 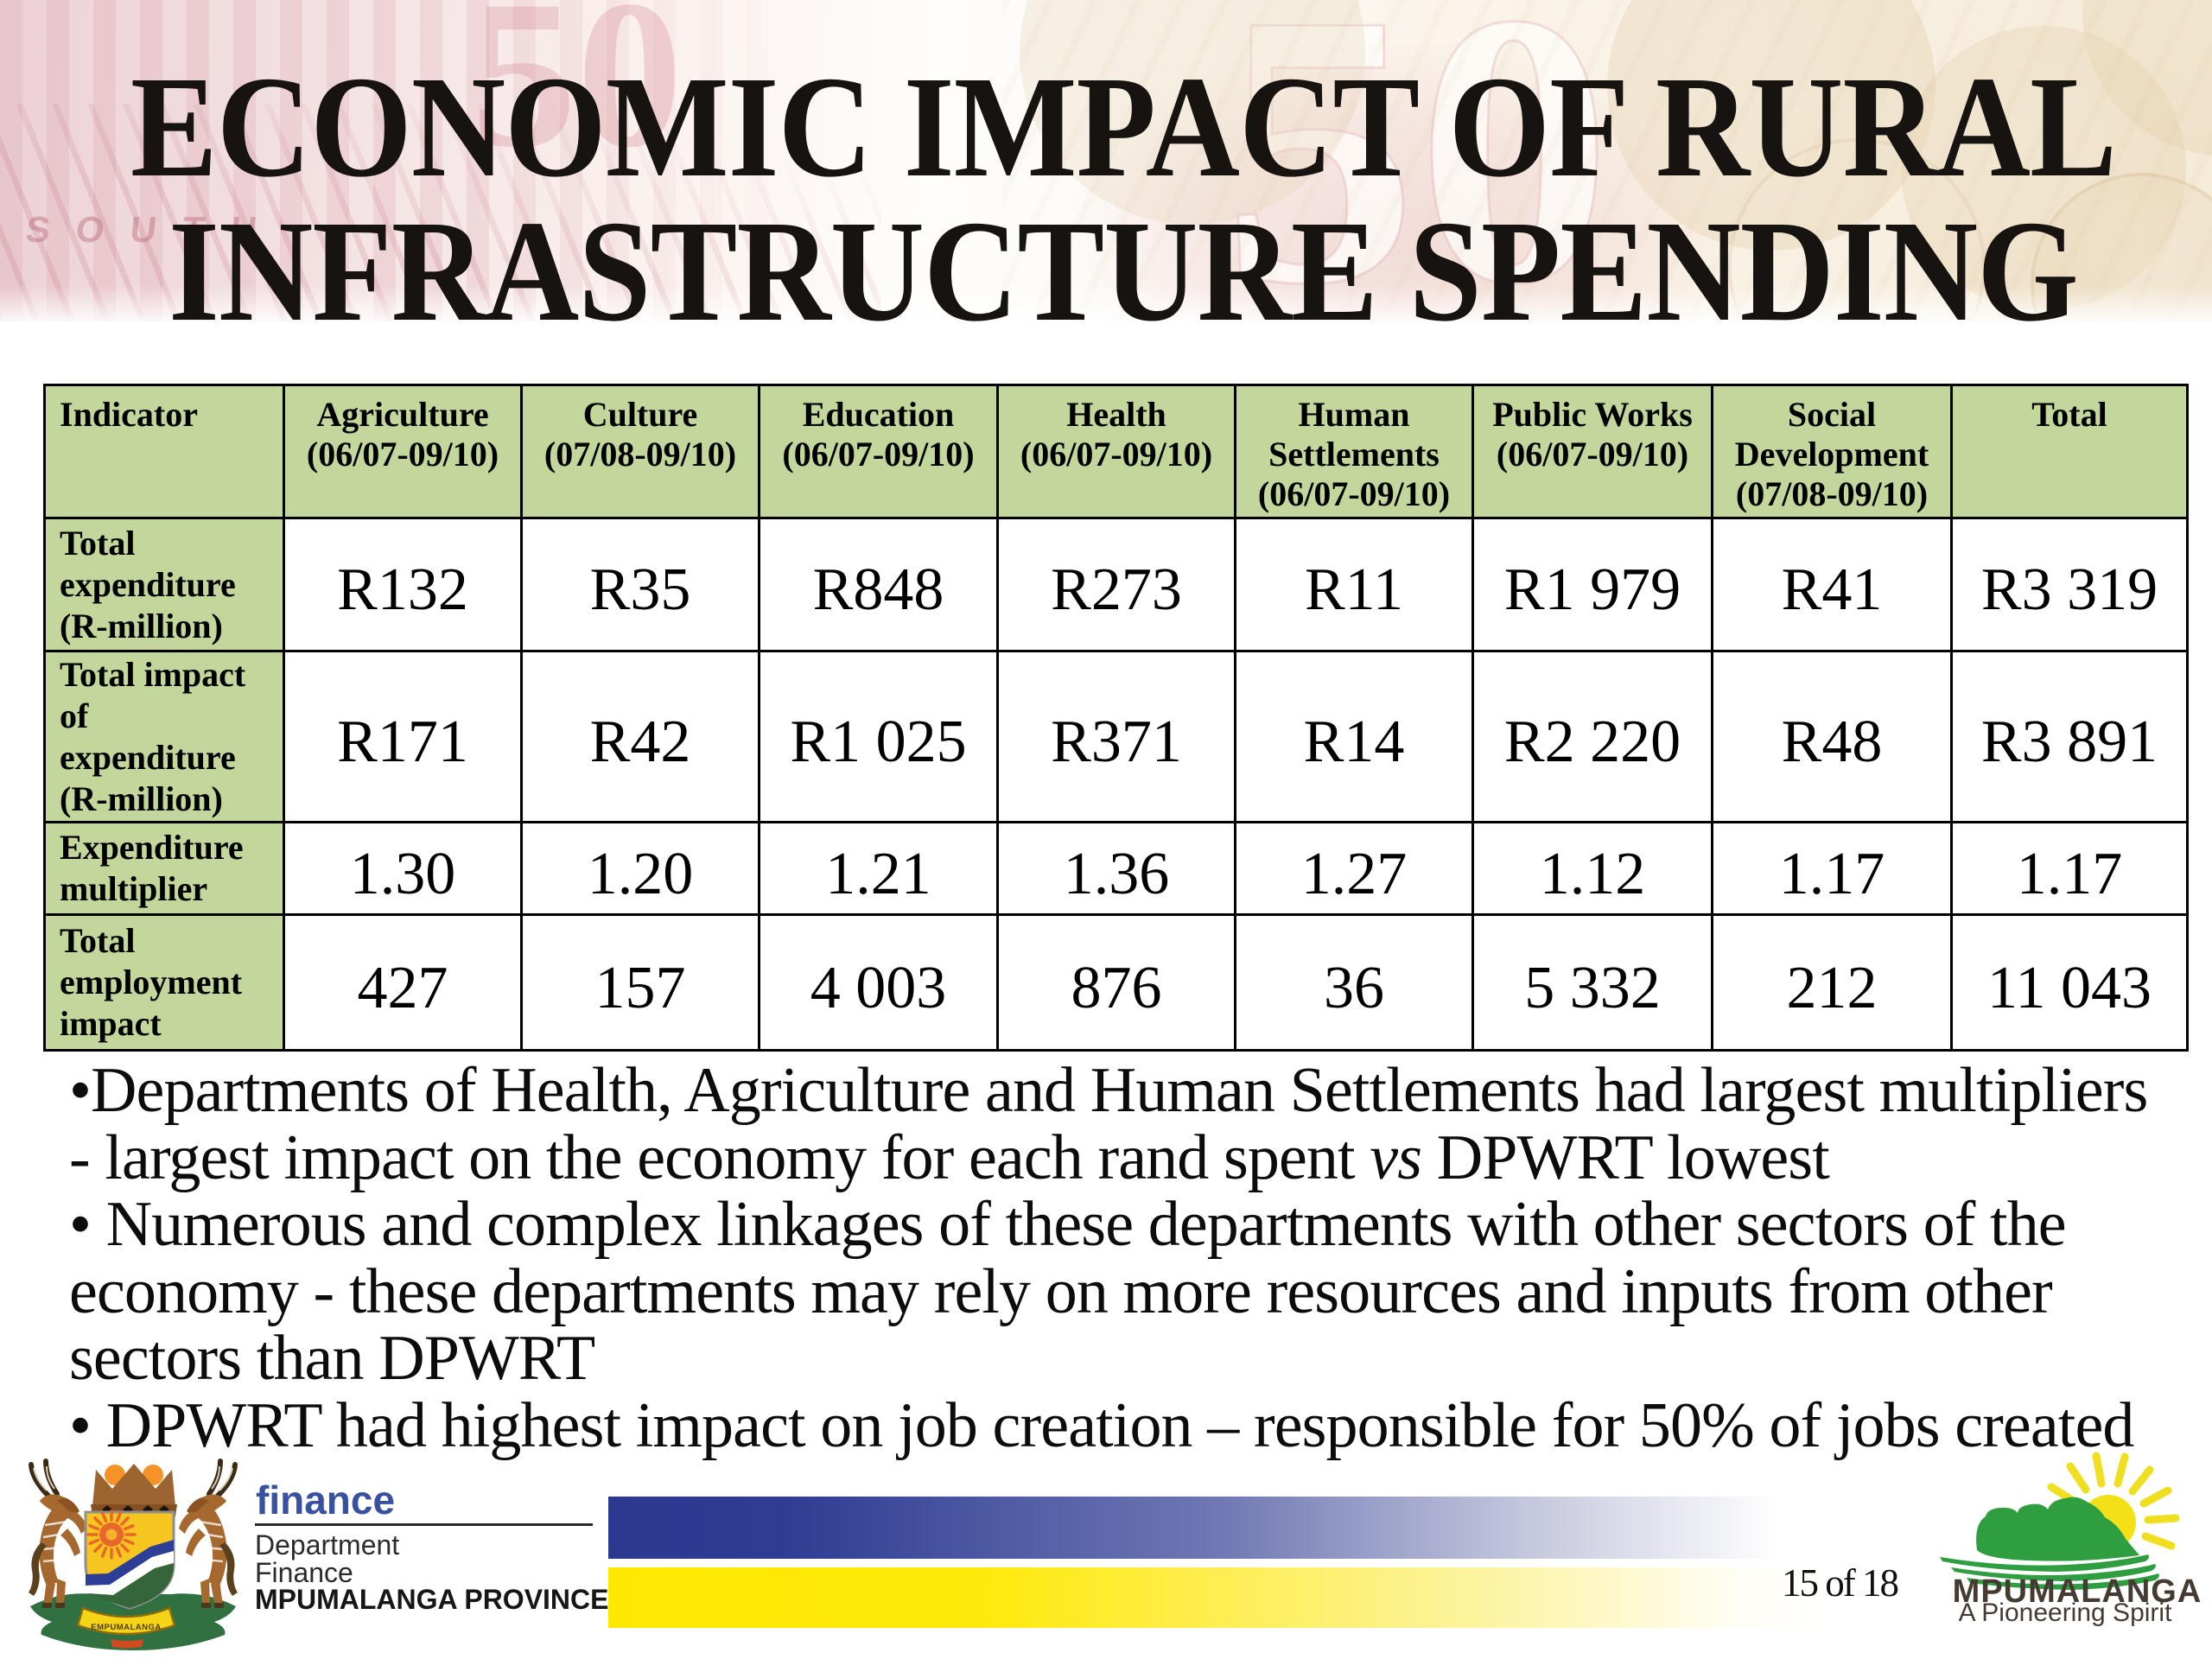 What do you see at coordinates (126, 1627) in the screenshot?
I see `svg-text: EMPUMALANGA` at bounding box center [126, 1627].